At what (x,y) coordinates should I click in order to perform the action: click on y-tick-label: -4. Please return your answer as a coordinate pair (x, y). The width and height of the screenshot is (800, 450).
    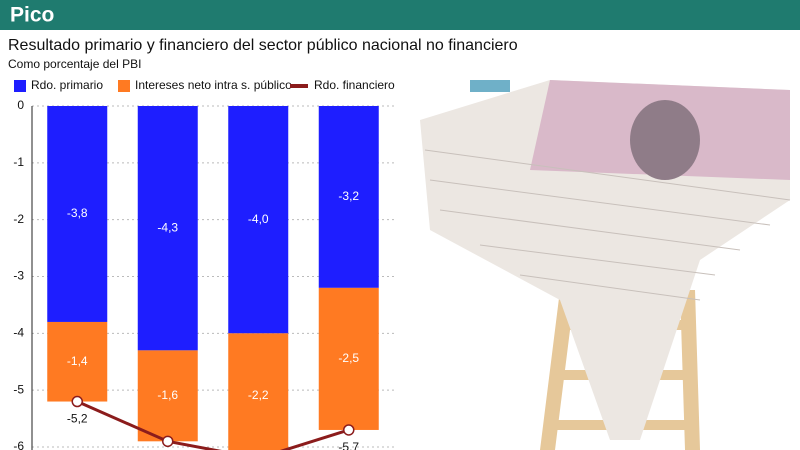
    Looking at the image, I should click on (18, 333).